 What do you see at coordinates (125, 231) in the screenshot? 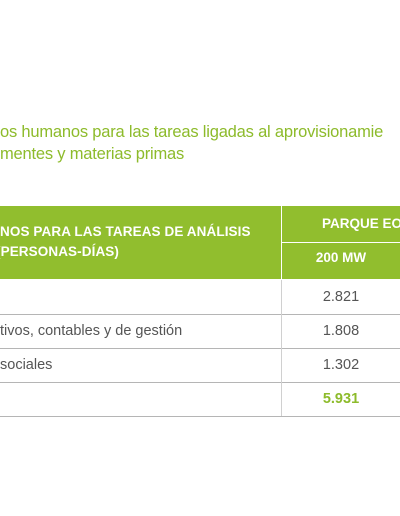
I see `header-left-line-1: NOS PARA LAS TAREAS DE ANÁLISIS` at bounding box center [125, 231].